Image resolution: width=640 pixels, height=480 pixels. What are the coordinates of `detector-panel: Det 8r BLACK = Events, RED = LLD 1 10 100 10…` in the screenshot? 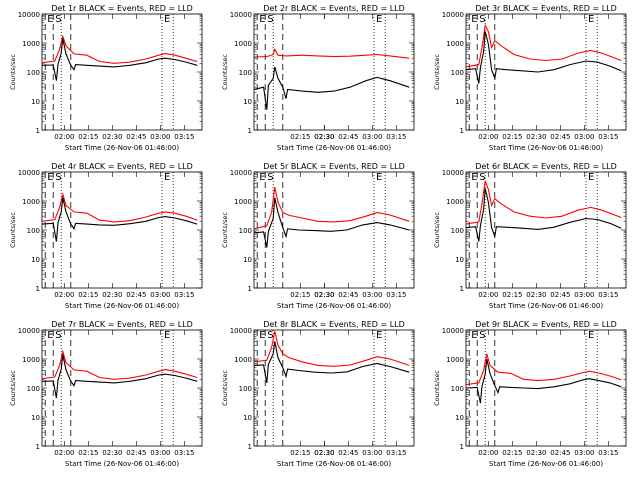 It's located at (318, 394).